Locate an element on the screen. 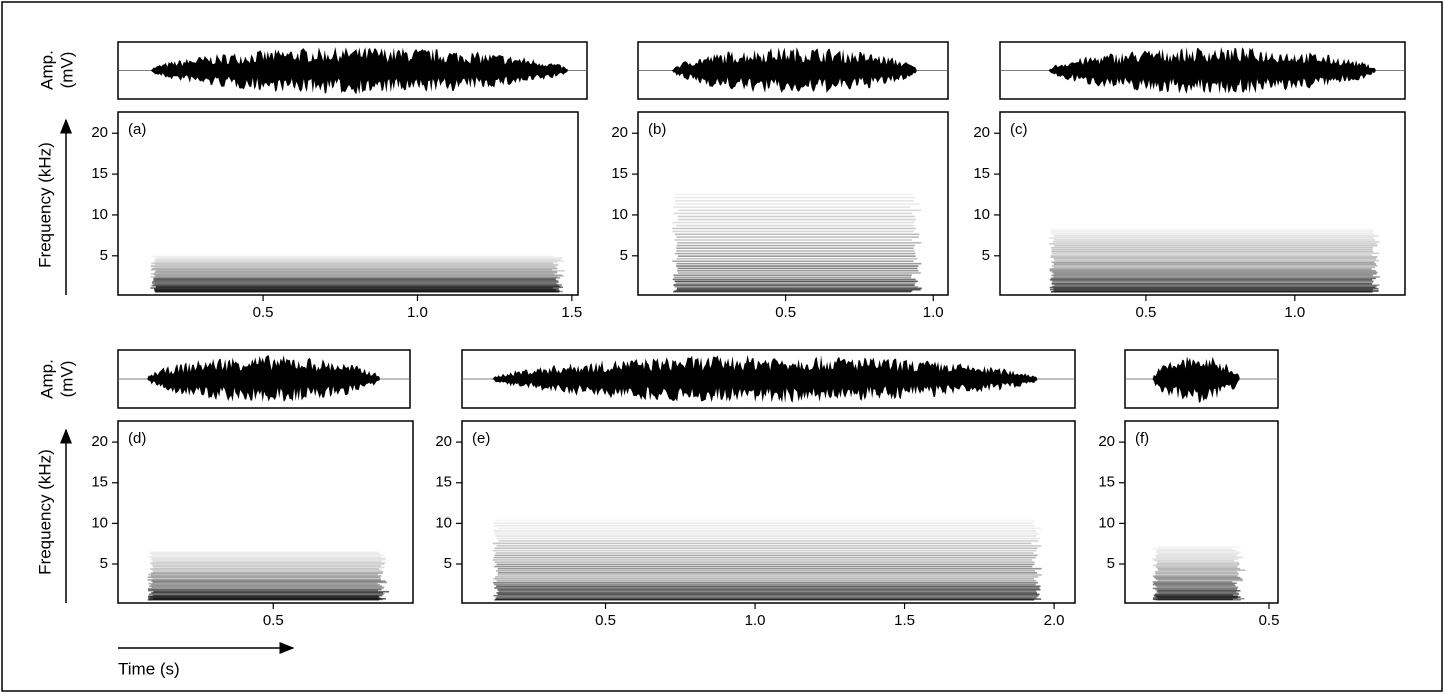 This screenshot has width=1445, height=699. panel-label: (d) is located at coordinates (137, 438).